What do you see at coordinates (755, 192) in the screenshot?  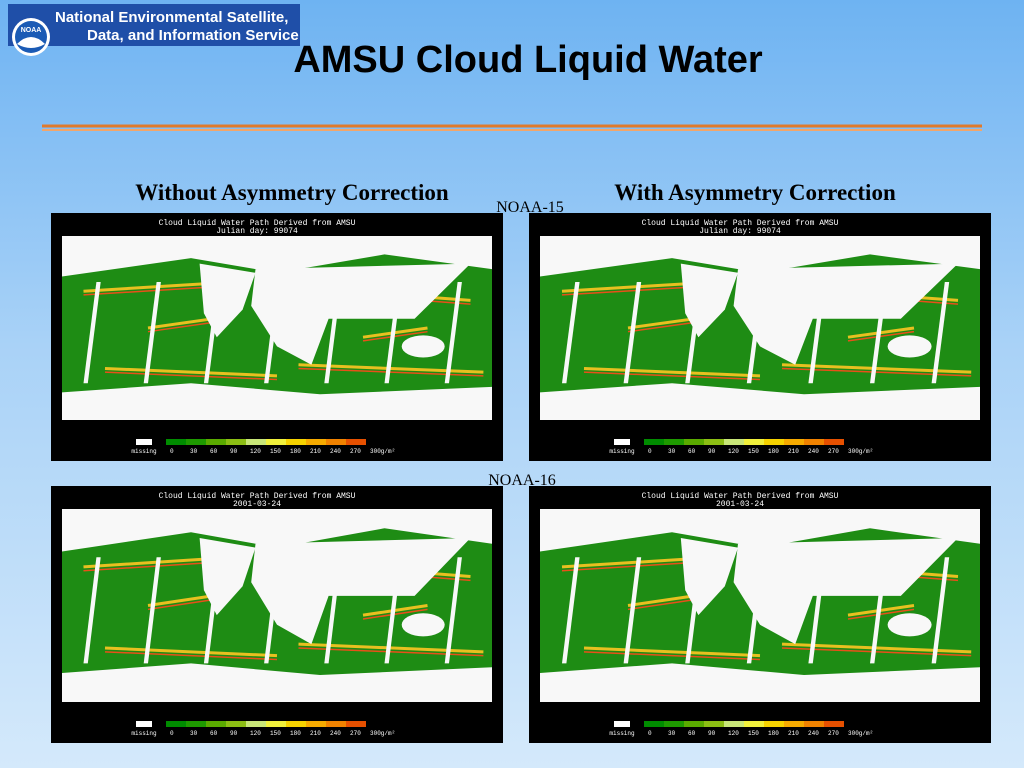 I see `column-heading: With Asymmetry Correction` at bounding box center [755, 192].